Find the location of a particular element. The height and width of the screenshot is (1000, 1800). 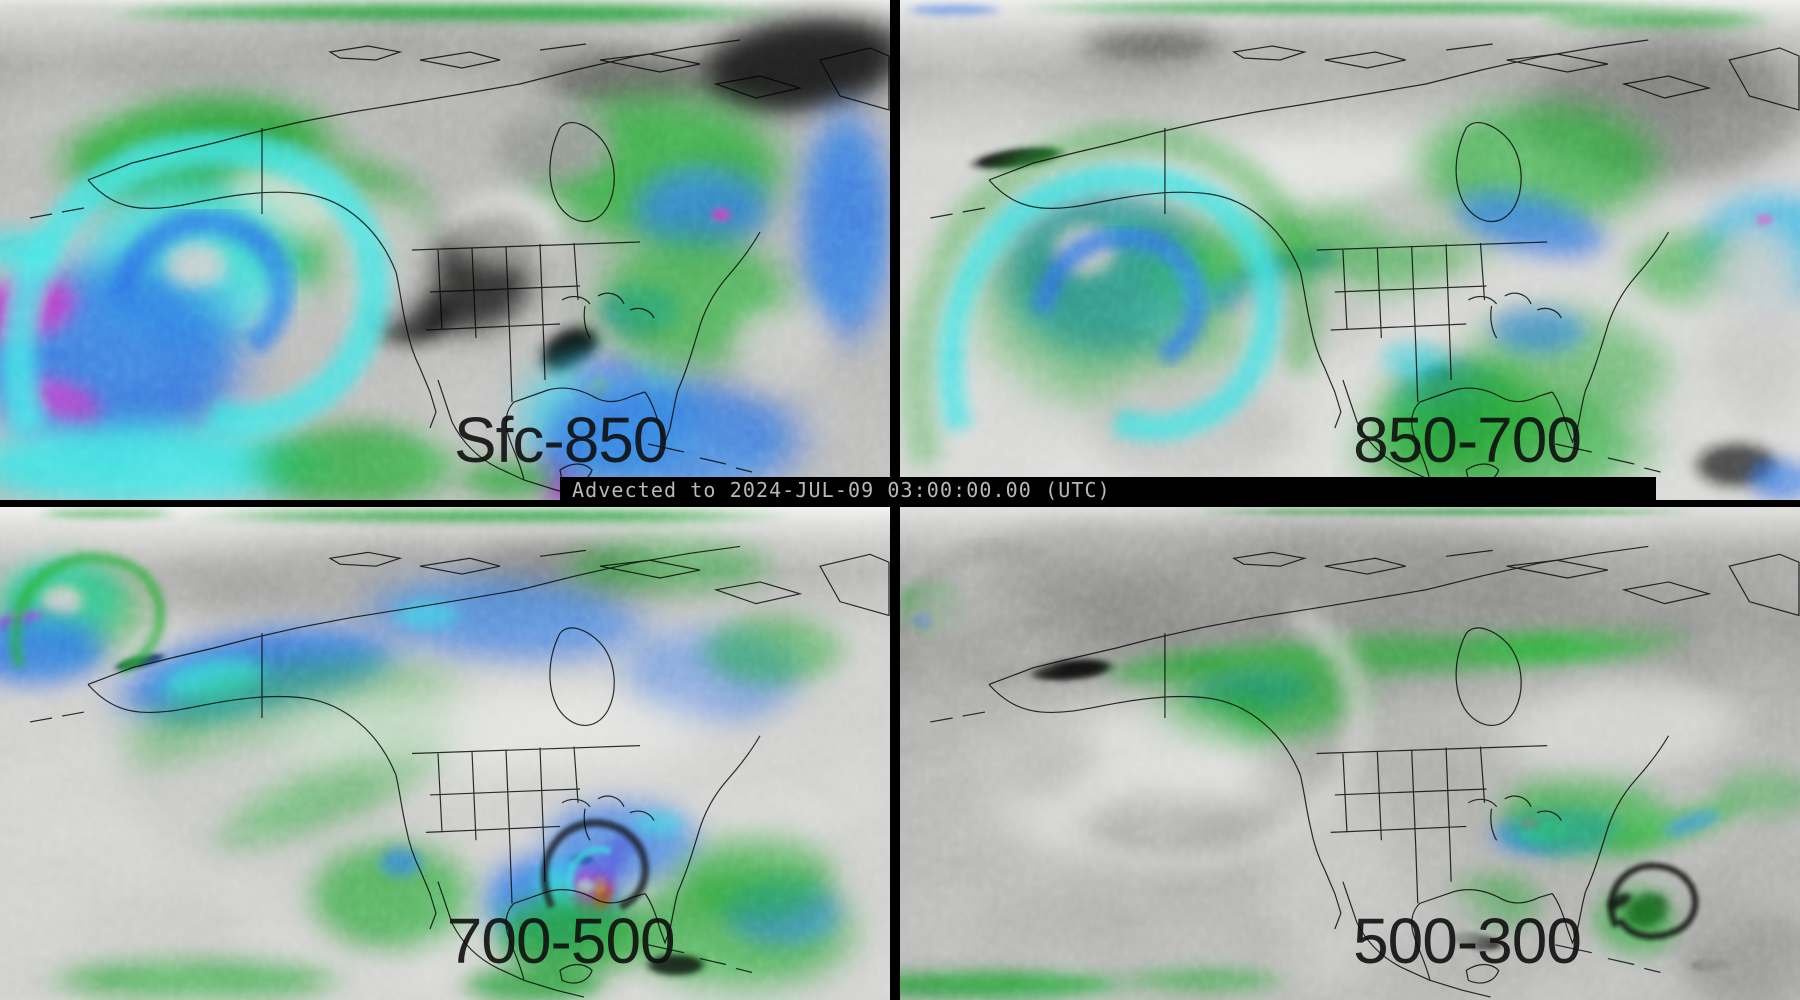

layer-label-500-300: 500-300 is located at coordinates (1467, 940).